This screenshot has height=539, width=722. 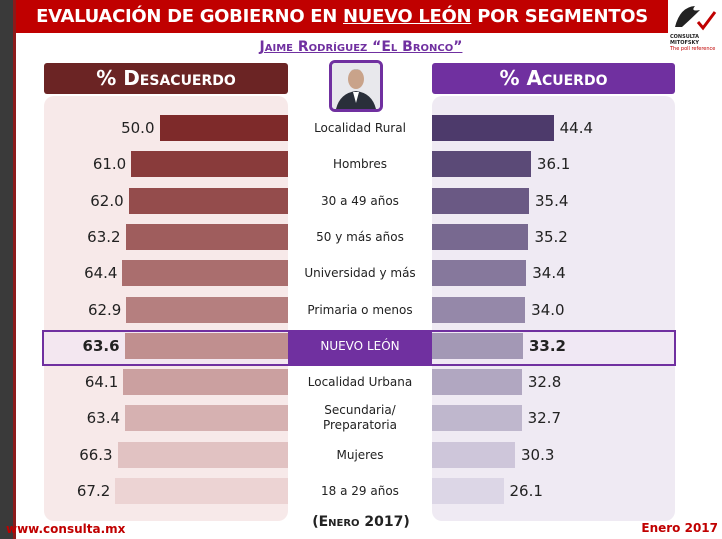 What do you see at coordinates (107, 200) in the screenshot?
I see `disagree-value: 62.0` at bounding box center [107, 200].